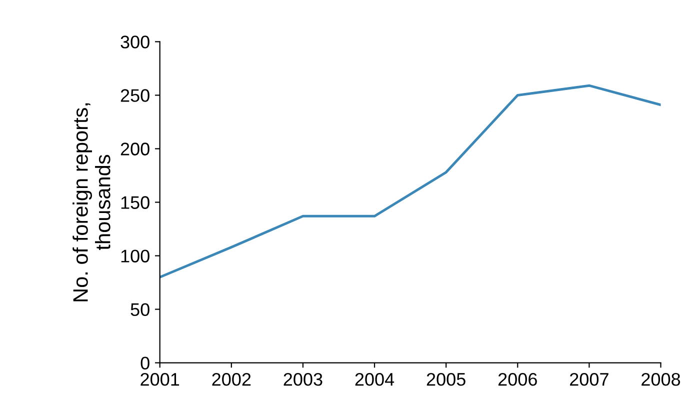 This screenshot has height=417, width=689. Describe the element at coordinates (661, 379) in the screenshot. I see `x-tick-label: 2008` at that location.